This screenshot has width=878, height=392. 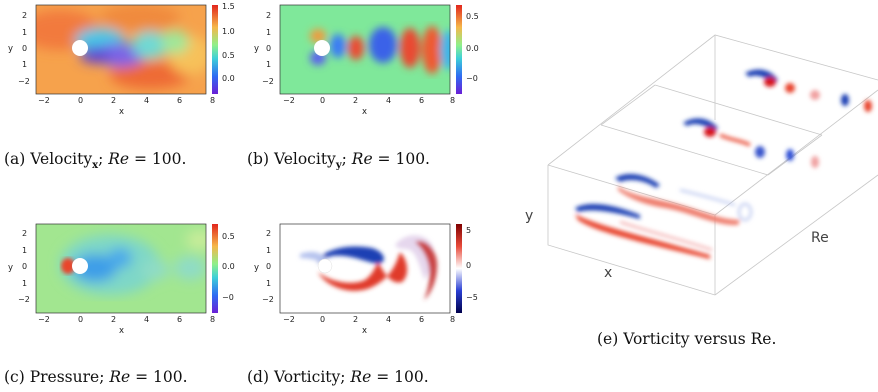 I want to click on caption-text: (c) Pressure, so click(x=52, y=377).